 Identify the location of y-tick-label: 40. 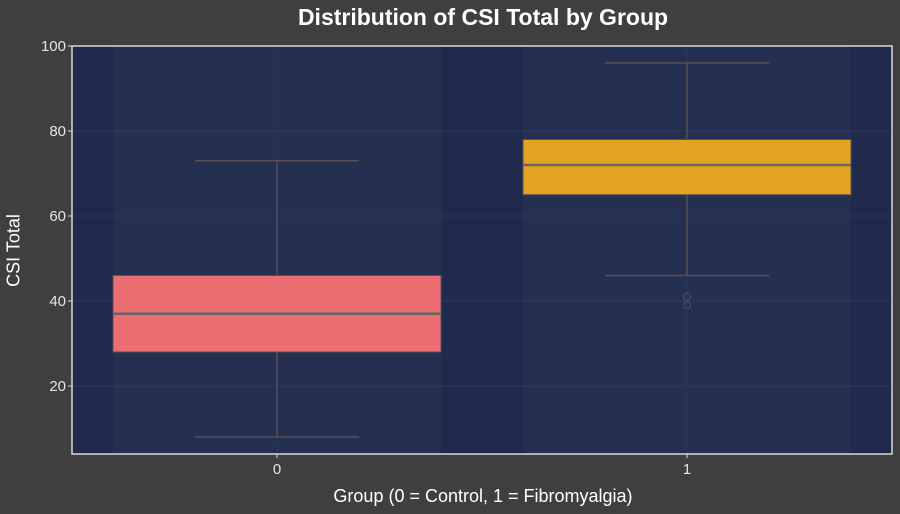
(57, 301).